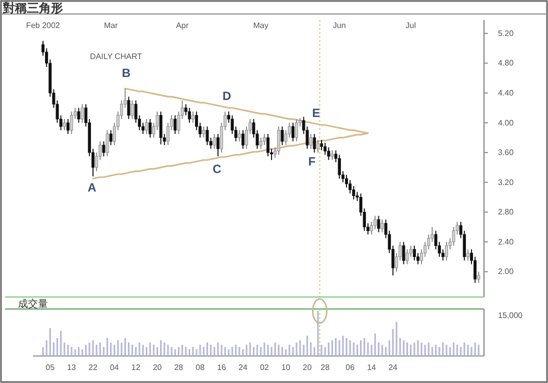  What do you see at coordinates (201, 367) in the screenshot?
I see `x-tick-label: 08` at bounding box center [201, 367].